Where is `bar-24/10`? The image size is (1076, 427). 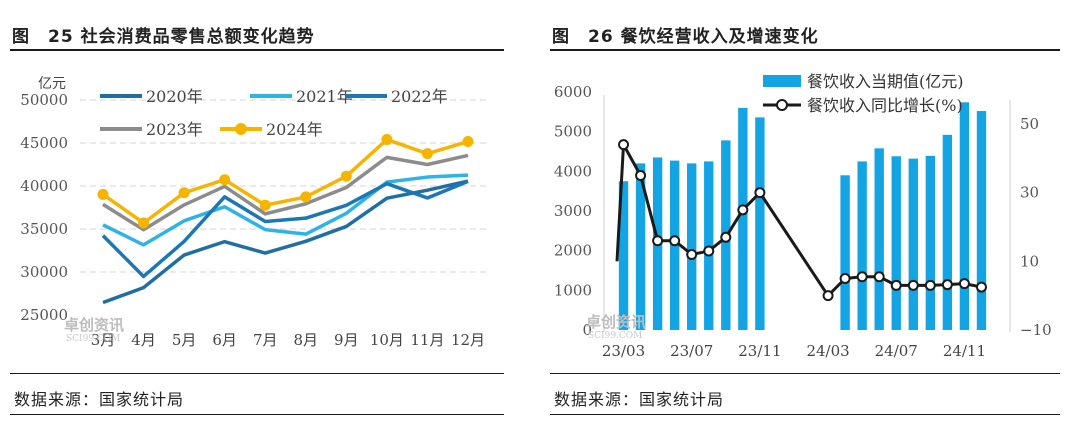
bar-24/10 is located at coordinates (947, 232).